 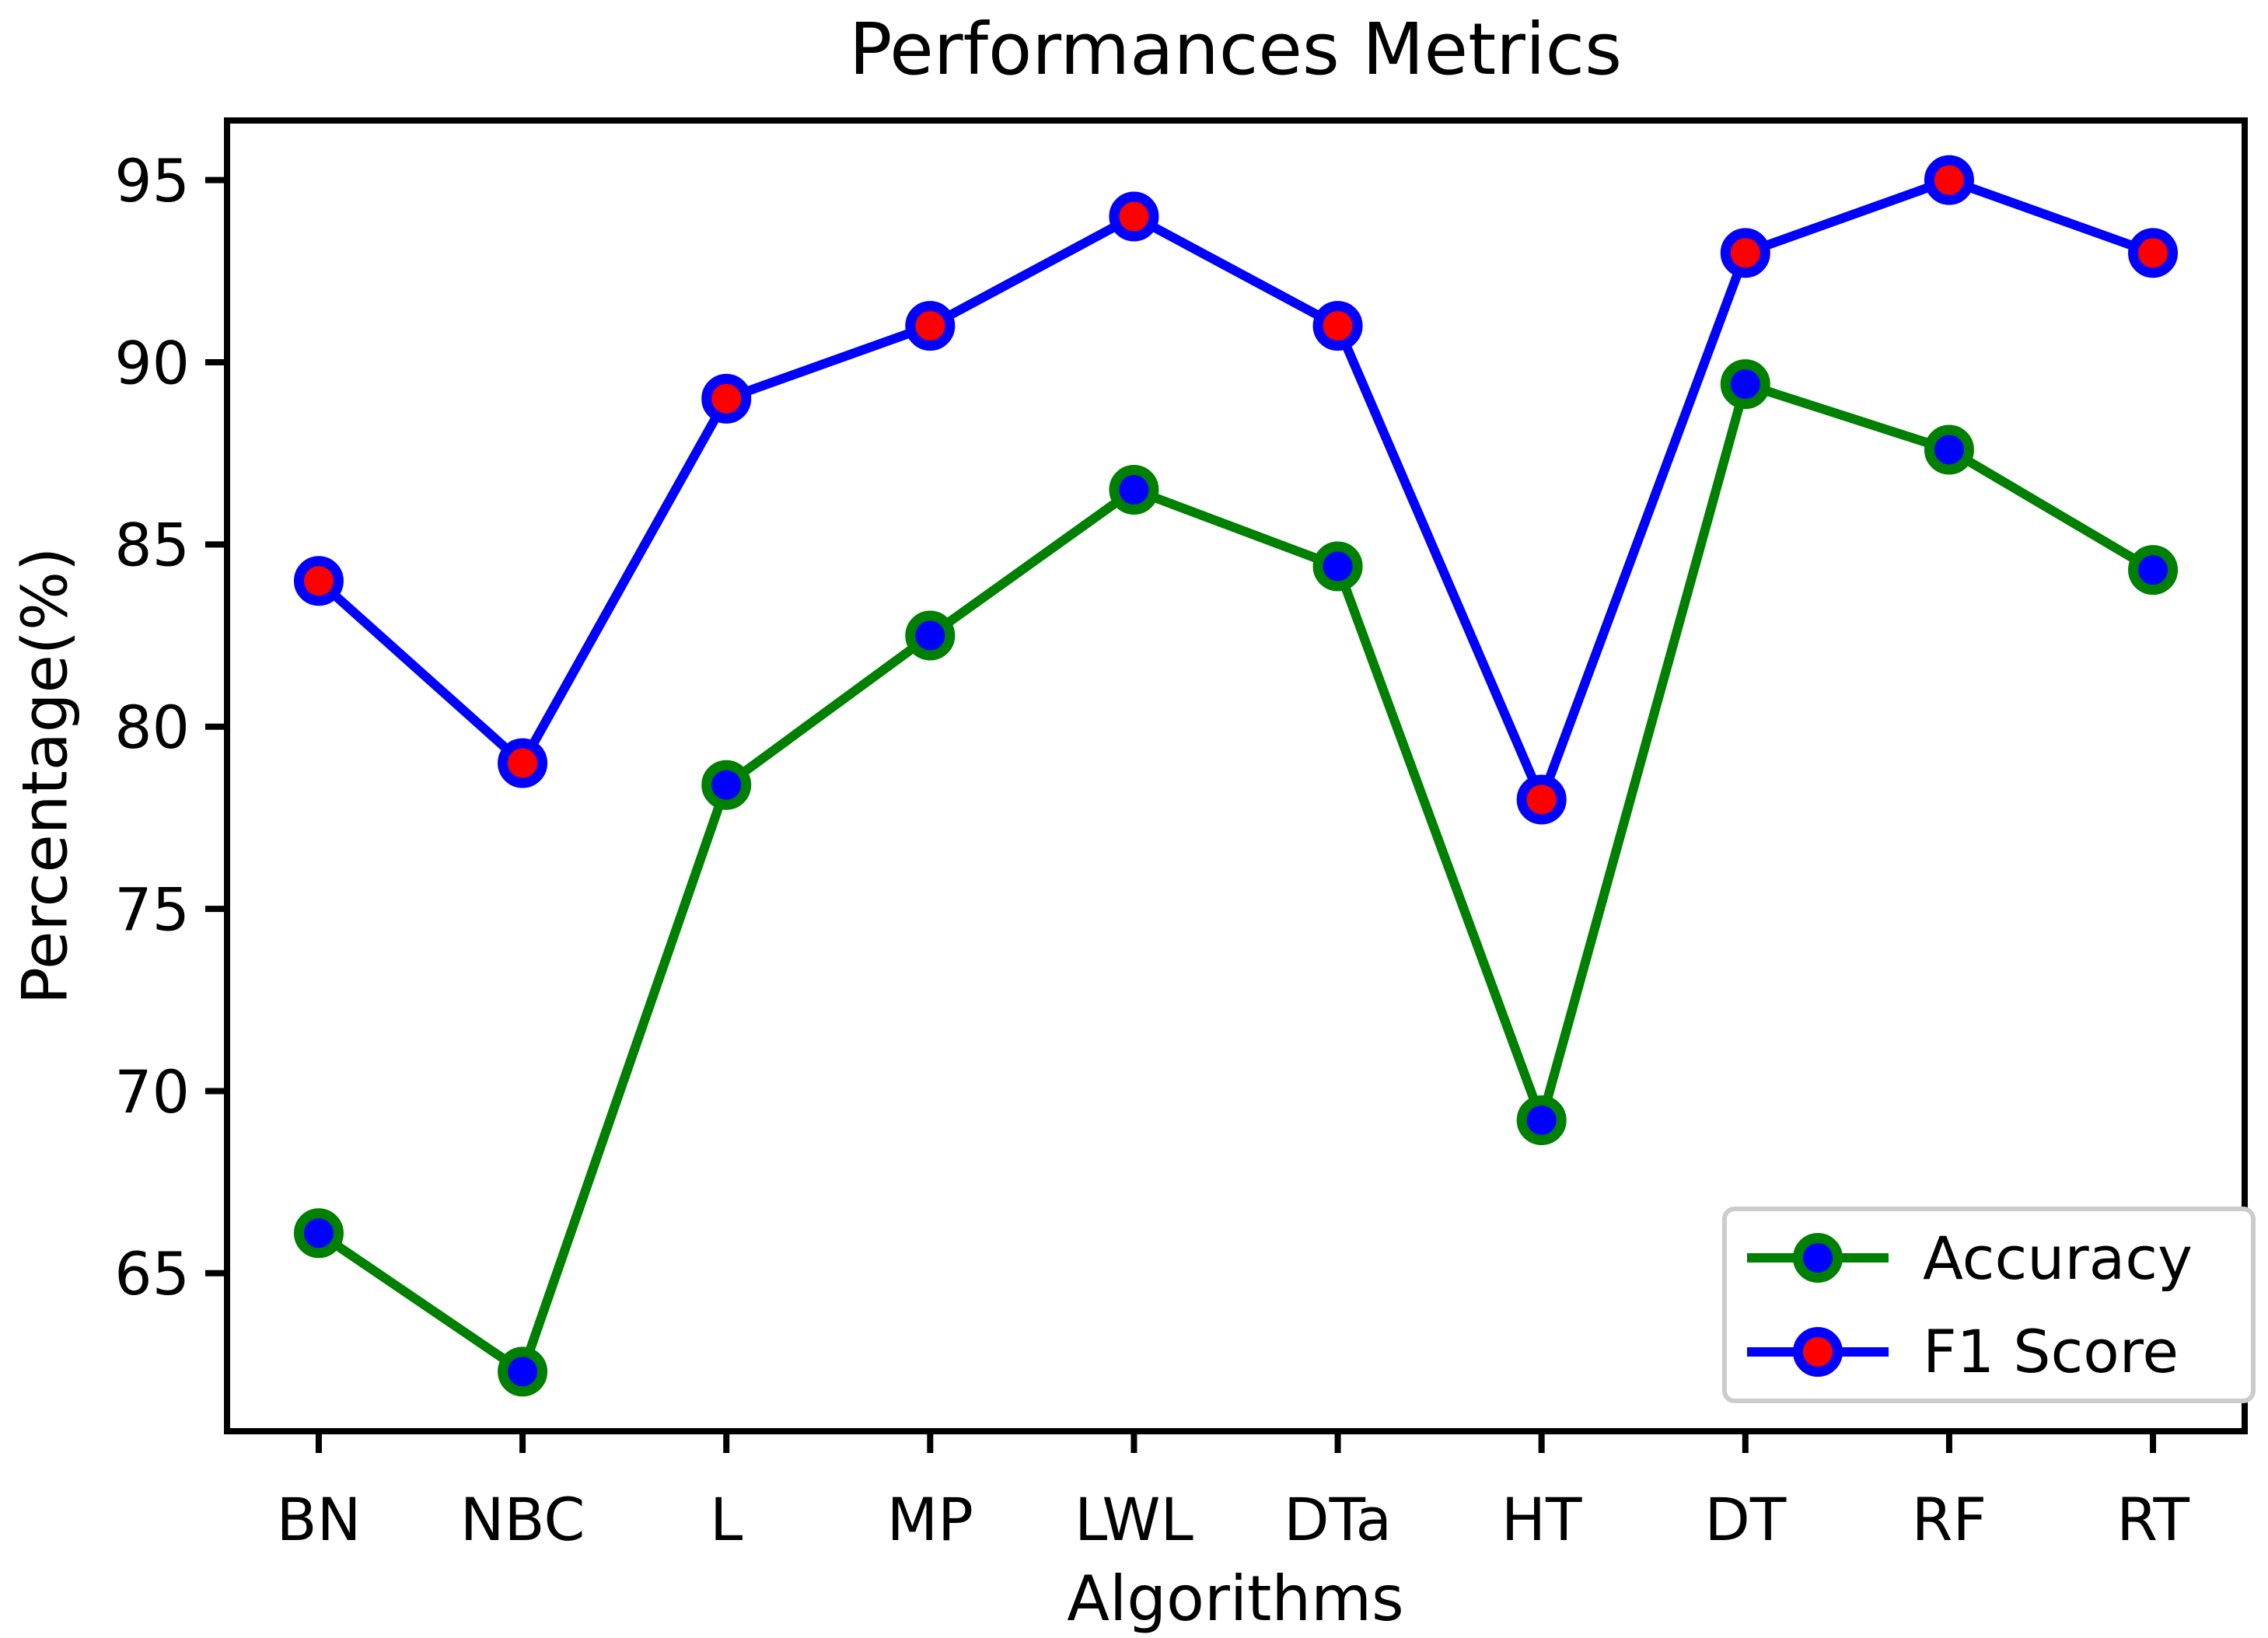 I want to click on legend-row-accuracy: Accuracy, so click(x=1997, y=1258).